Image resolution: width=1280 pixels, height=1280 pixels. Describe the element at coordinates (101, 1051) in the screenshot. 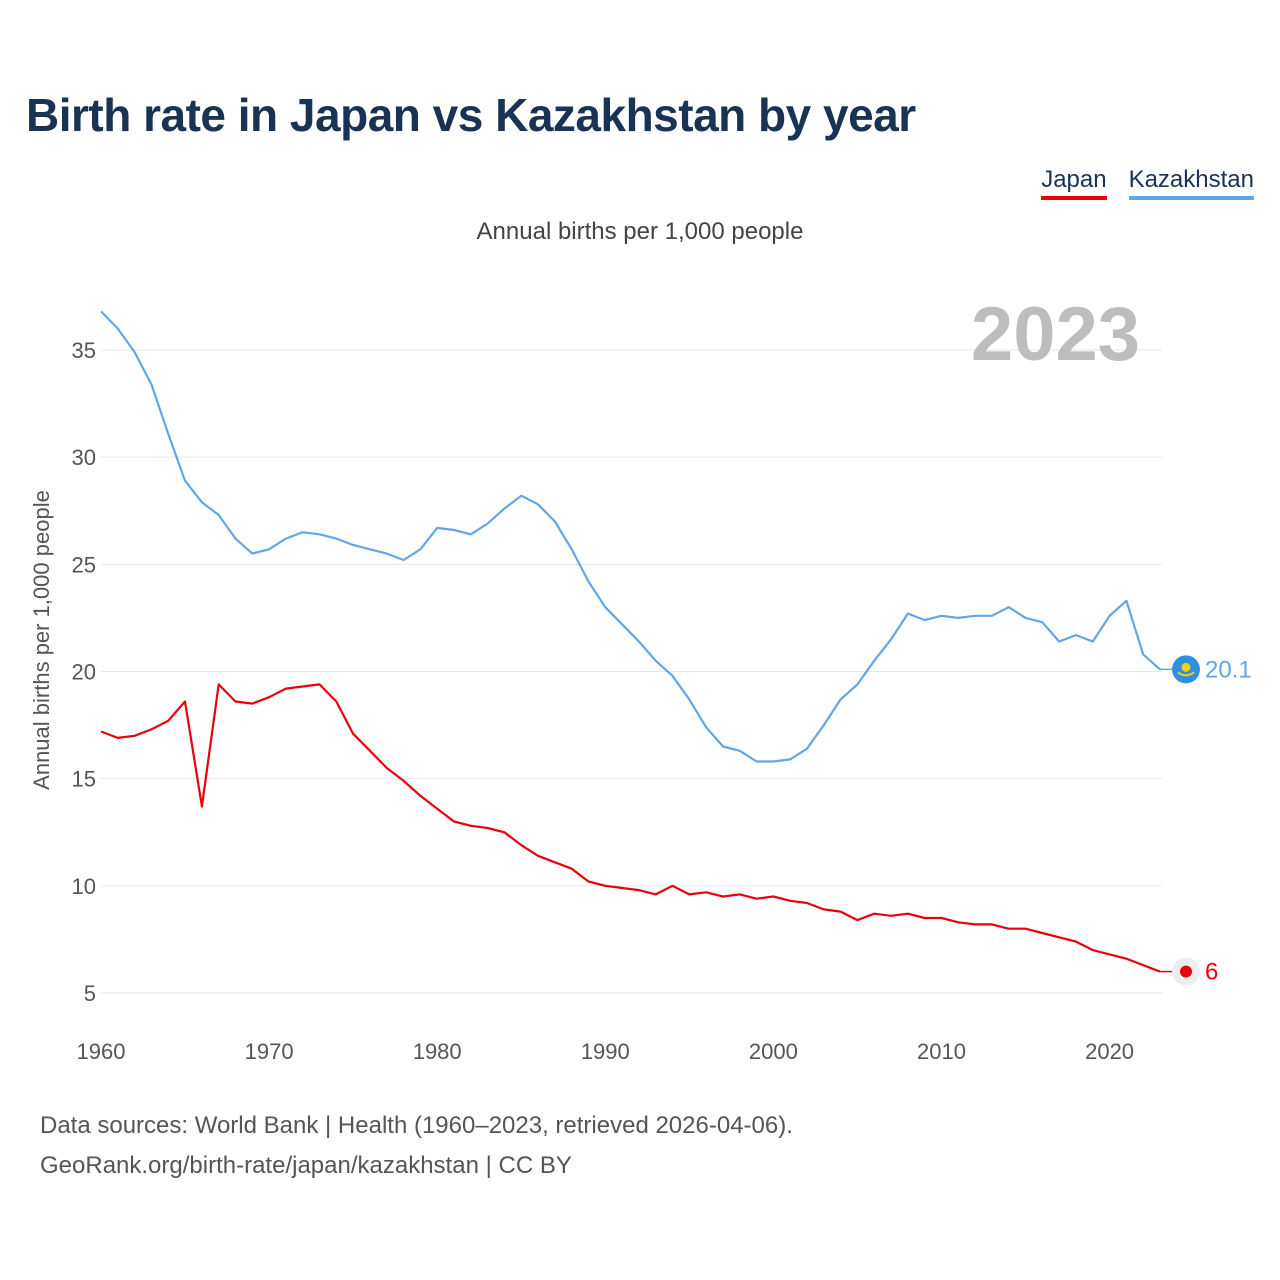

I see `x-tick-label: 1960` at that location.